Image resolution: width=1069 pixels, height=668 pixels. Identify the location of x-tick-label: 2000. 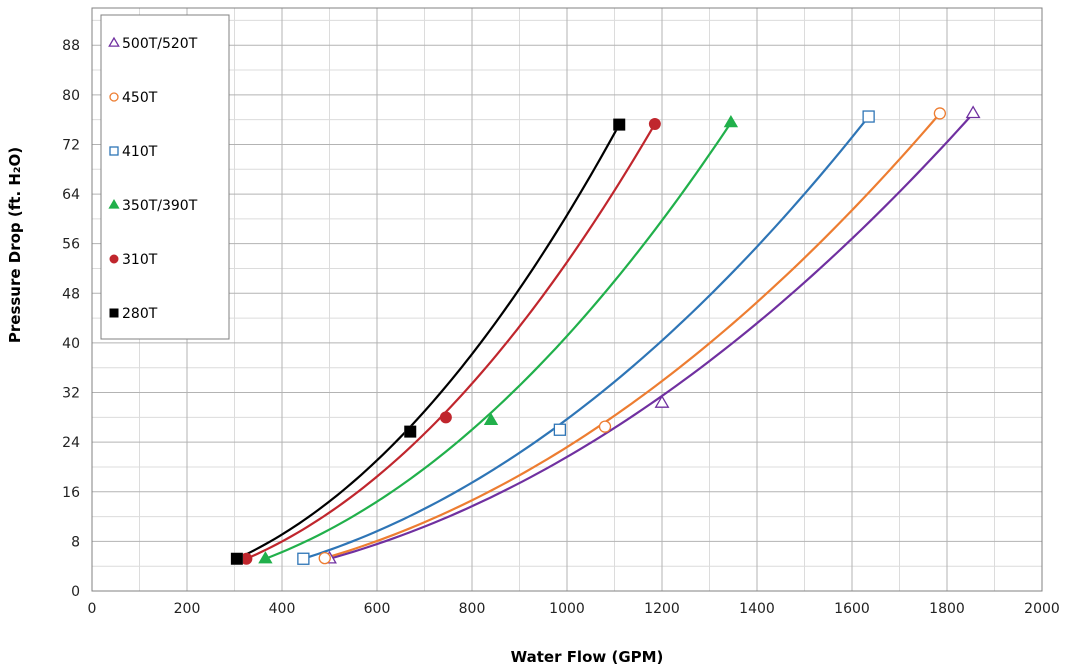
(1042, 609).